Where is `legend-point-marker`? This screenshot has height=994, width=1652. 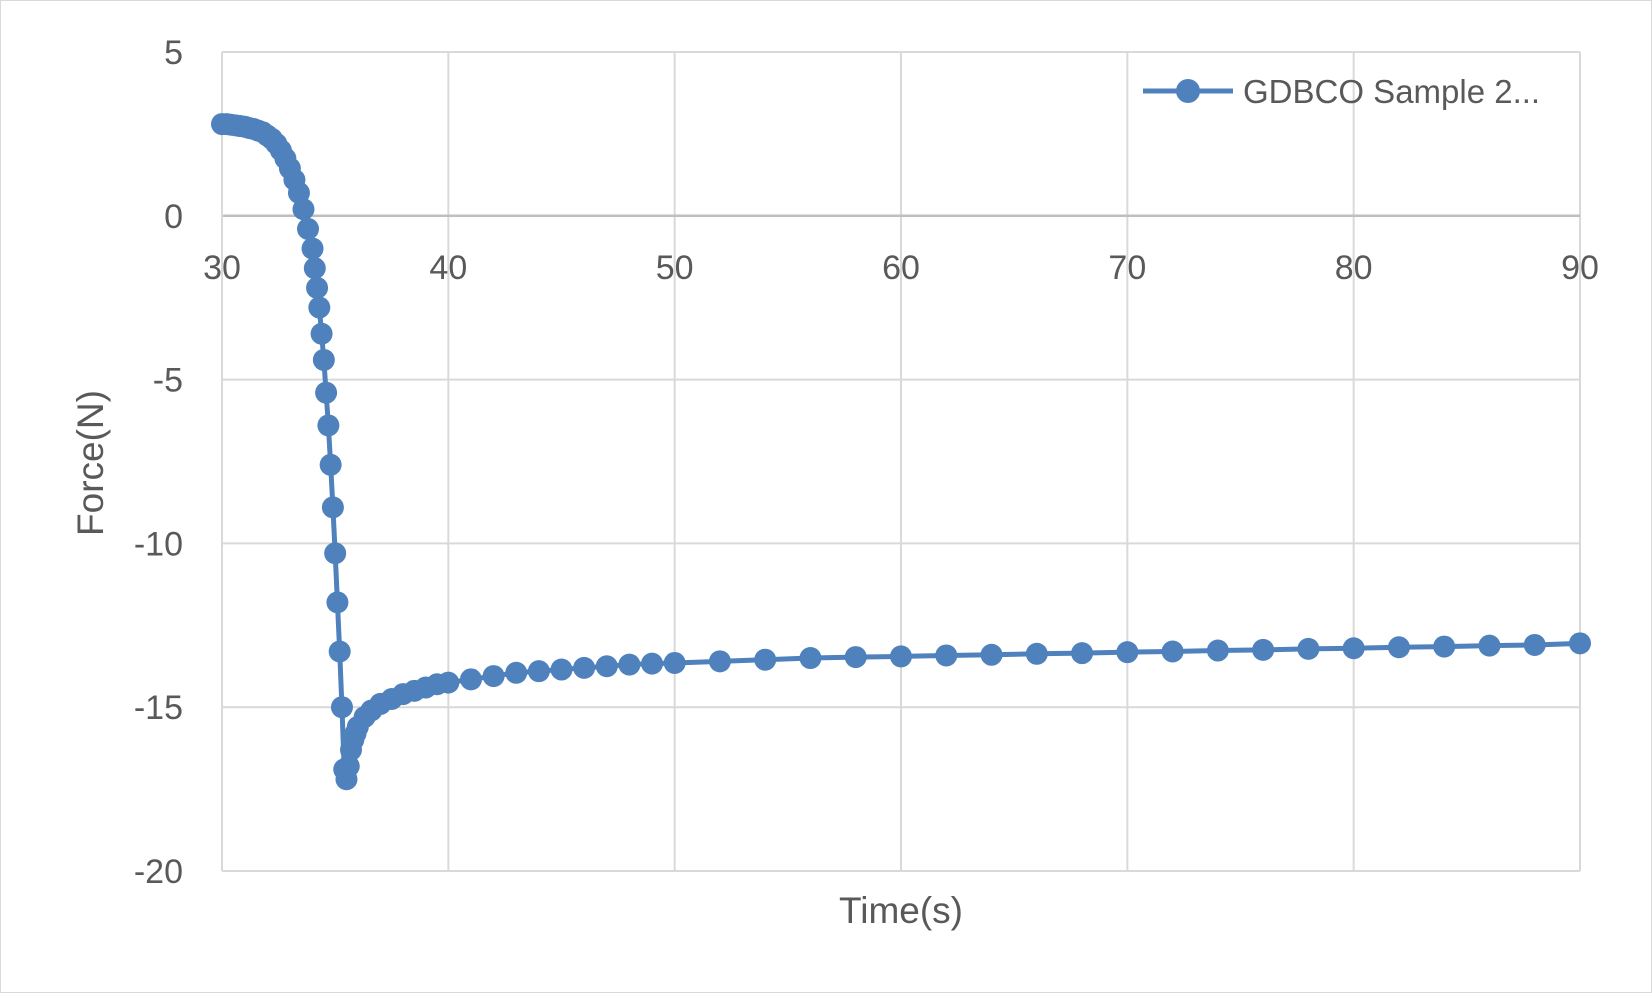 legend-point-marker is located at coordinates (1188, 91).